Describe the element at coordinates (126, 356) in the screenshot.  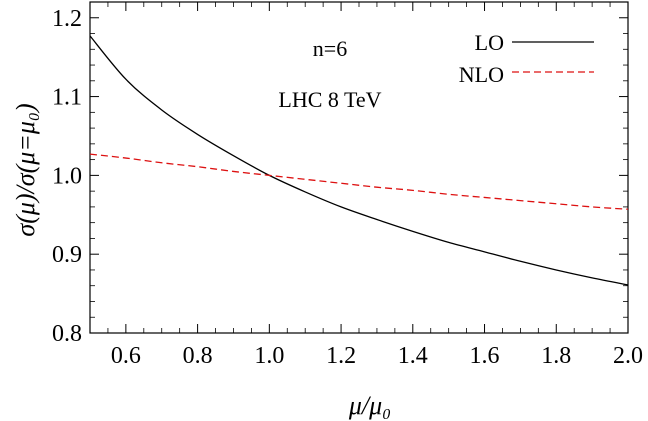
I see `x-tick-label: 0.6` at that location.